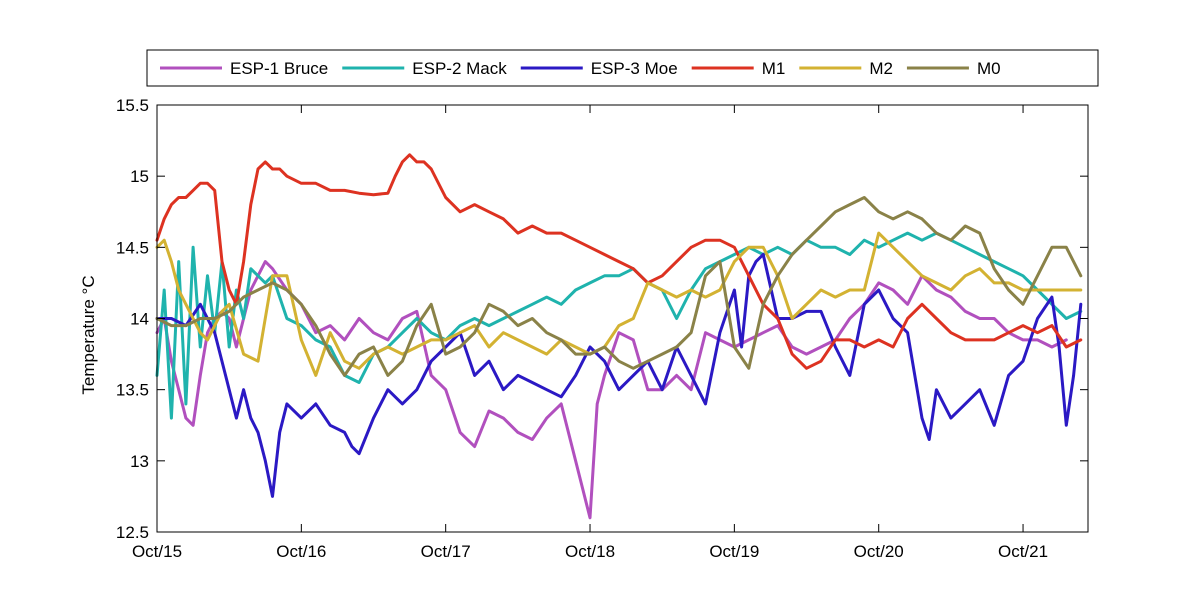  Describe the element at coordinates (774, 68) in the screenshot. I see `legend-label: M1` at that location.